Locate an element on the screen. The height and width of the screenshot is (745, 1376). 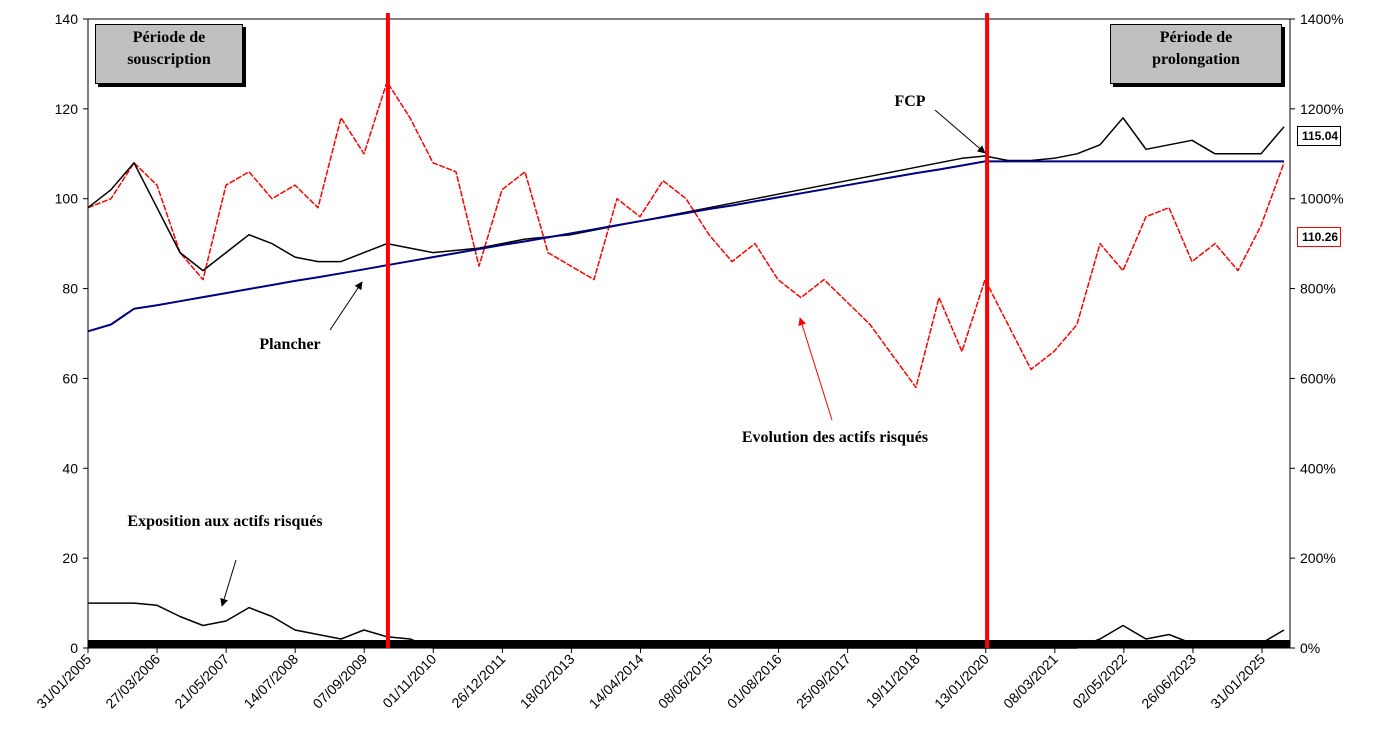
x-tick-label: 02/05/2022 is located at coordinates (1099, 681).